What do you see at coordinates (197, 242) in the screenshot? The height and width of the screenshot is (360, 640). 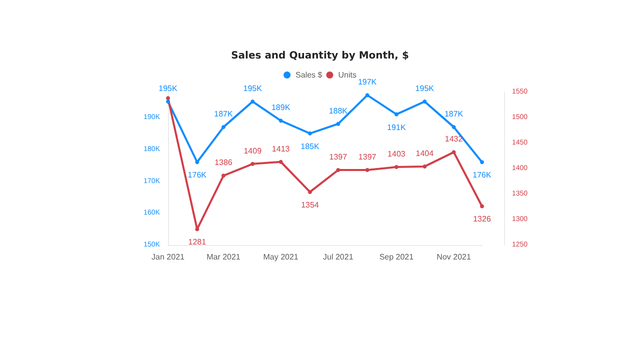 I see `data-label: 1281` at bounding box center [197, 242].